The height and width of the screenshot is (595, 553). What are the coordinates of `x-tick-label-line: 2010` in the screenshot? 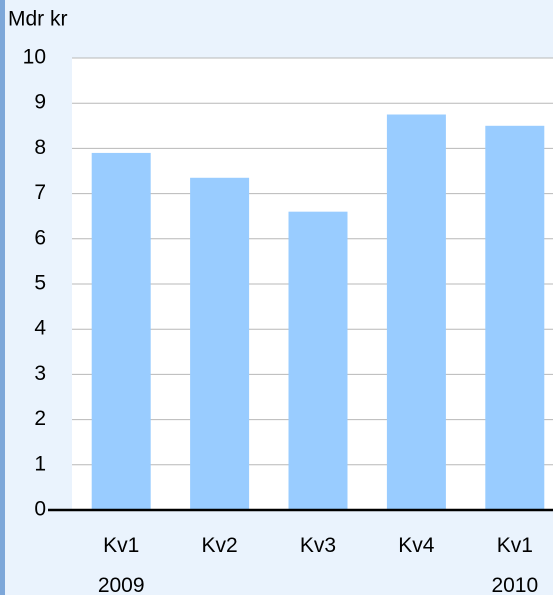 It's located at (514, 584).